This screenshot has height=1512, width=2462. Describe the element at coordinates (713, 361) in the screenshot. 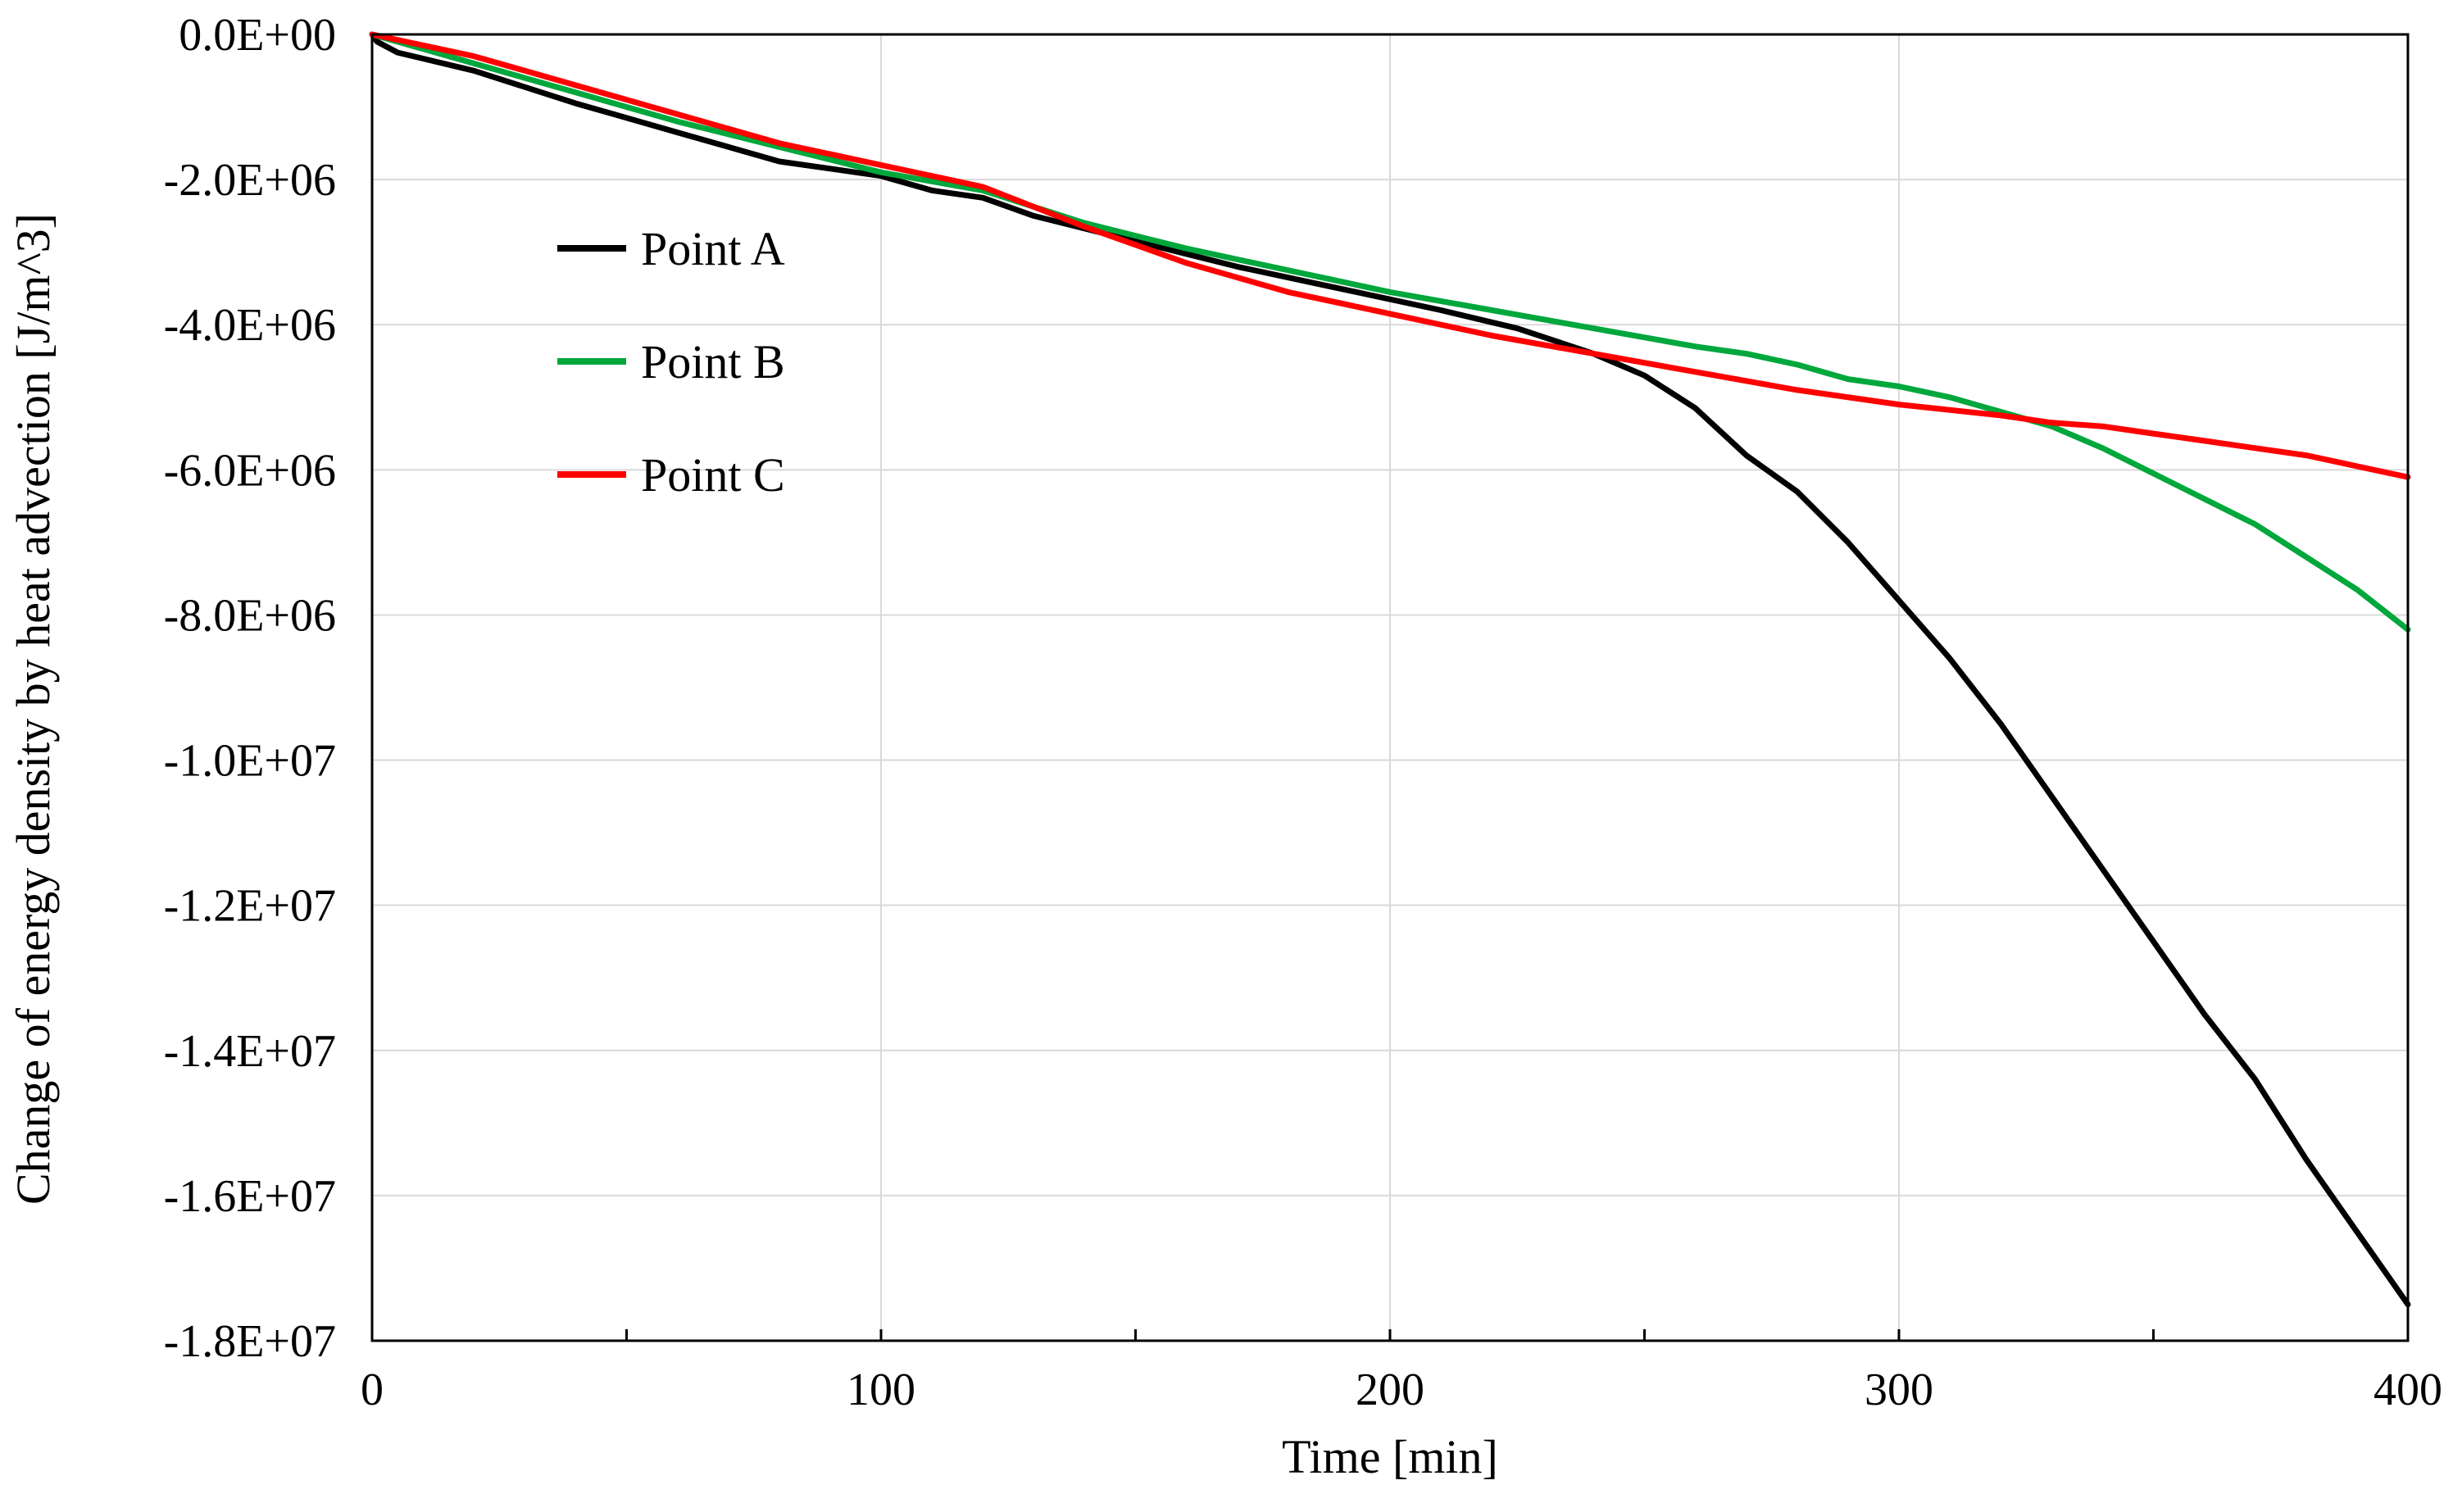

I see `legend-label-point-b: Point B` at that location.